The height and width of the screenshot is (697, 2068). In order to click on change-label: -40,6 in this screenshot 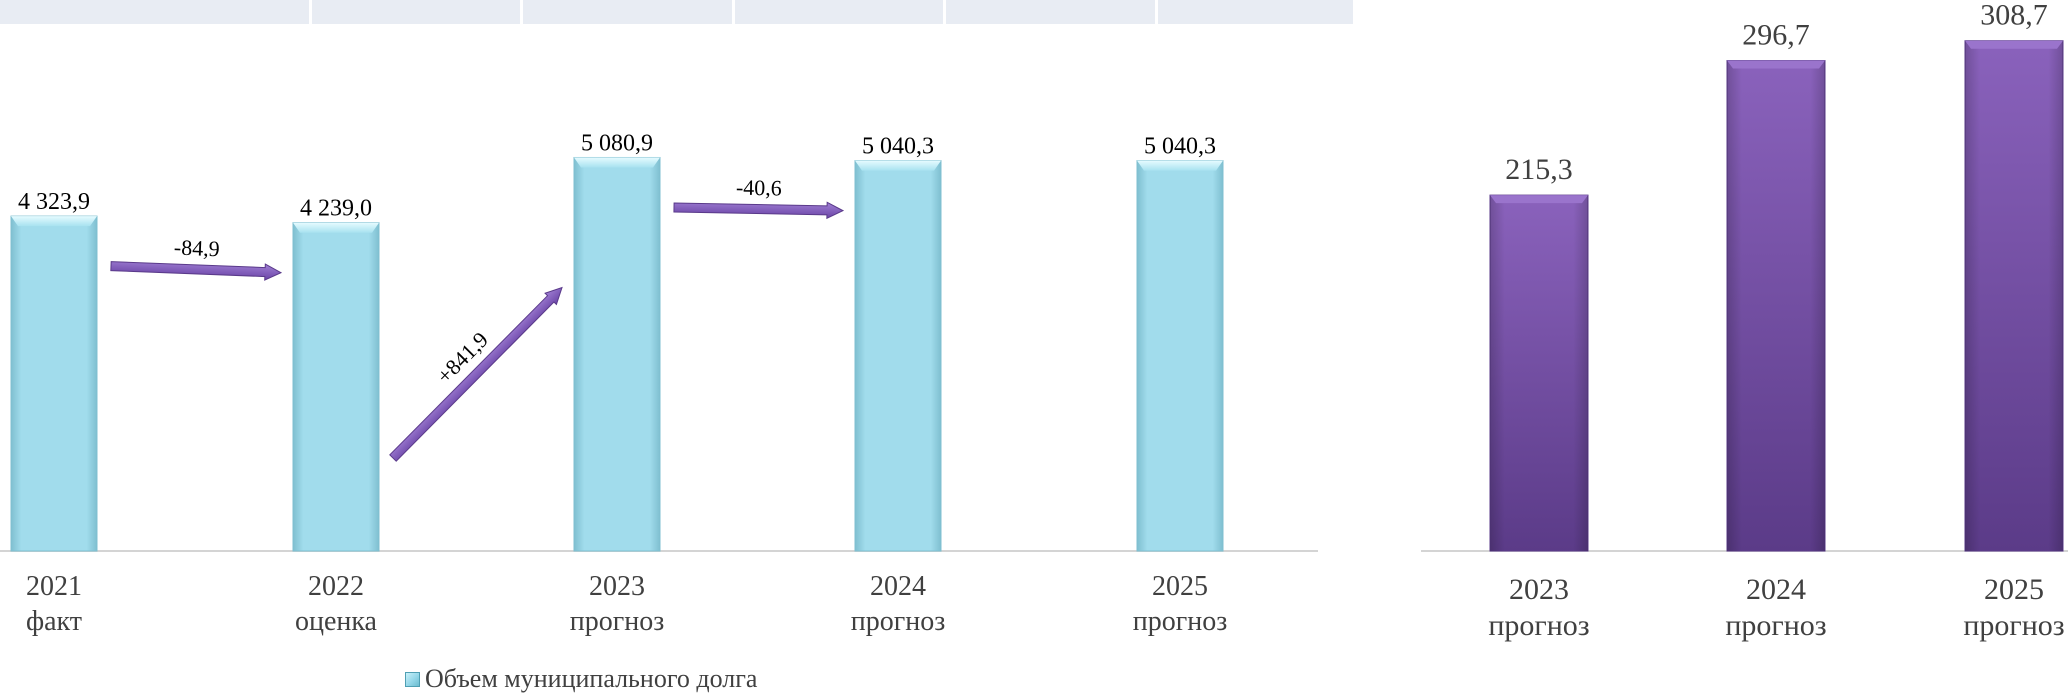, I will do `click(759, 188)`.